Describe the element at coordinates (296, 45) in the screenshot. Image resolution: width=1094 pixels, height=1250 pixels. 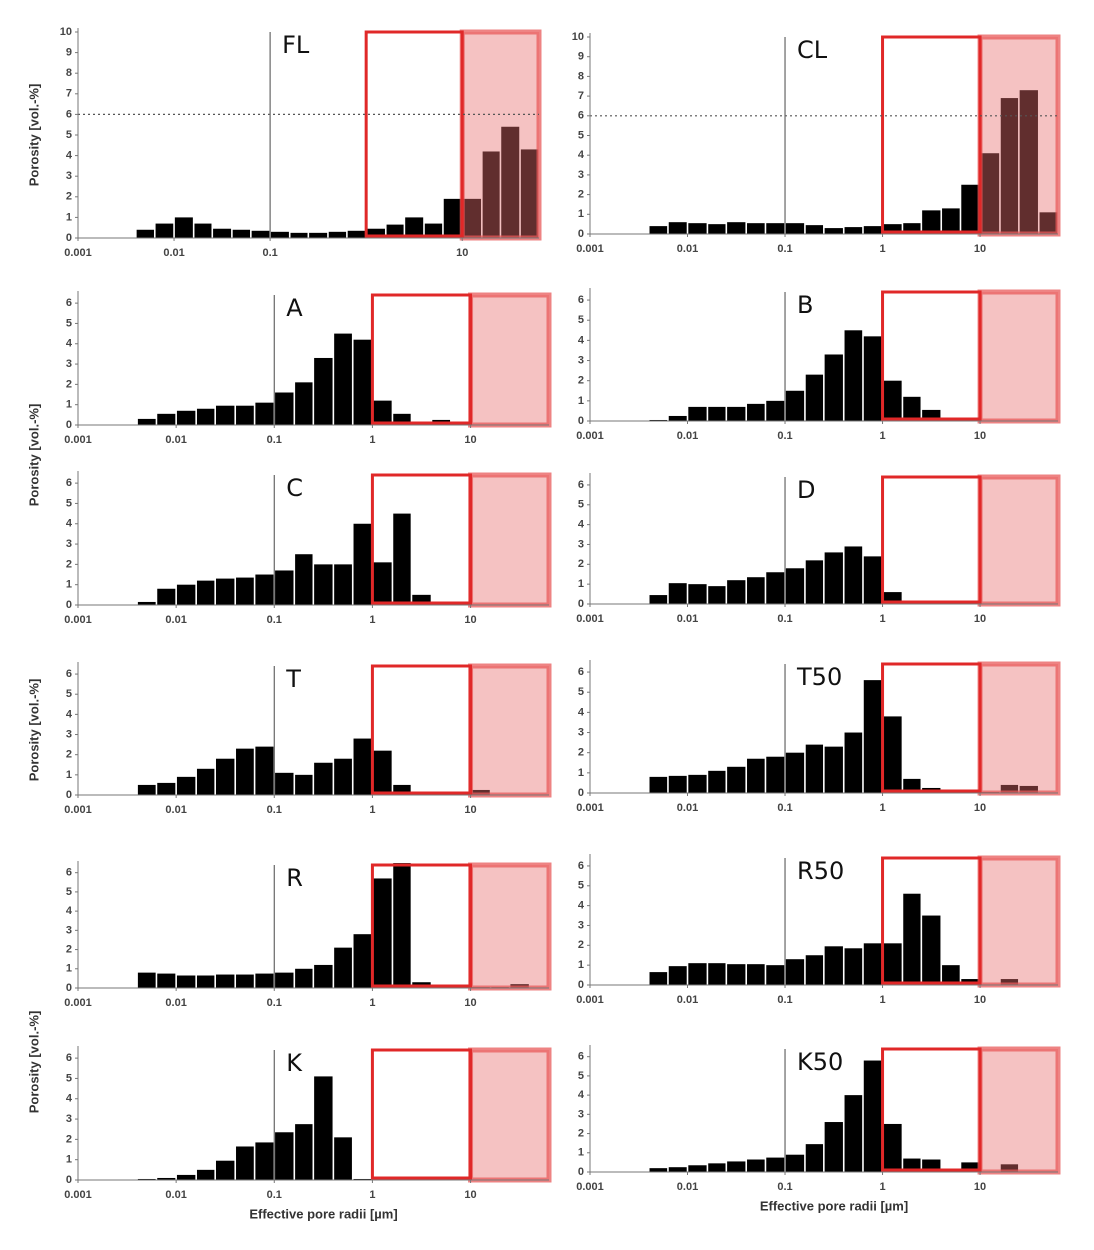
I see `panel-title: FL` at that location.